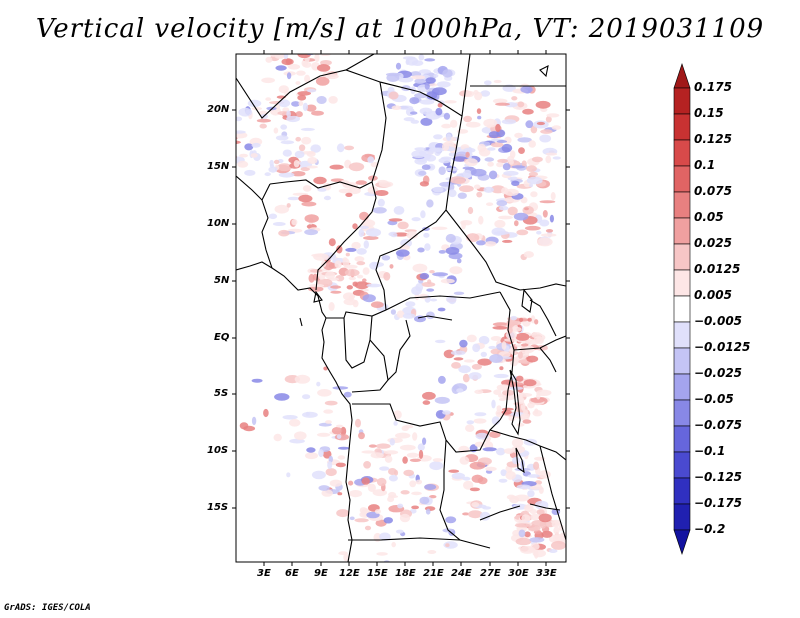  I want to click on lat-label-20n: 20N, so click(218, 109).